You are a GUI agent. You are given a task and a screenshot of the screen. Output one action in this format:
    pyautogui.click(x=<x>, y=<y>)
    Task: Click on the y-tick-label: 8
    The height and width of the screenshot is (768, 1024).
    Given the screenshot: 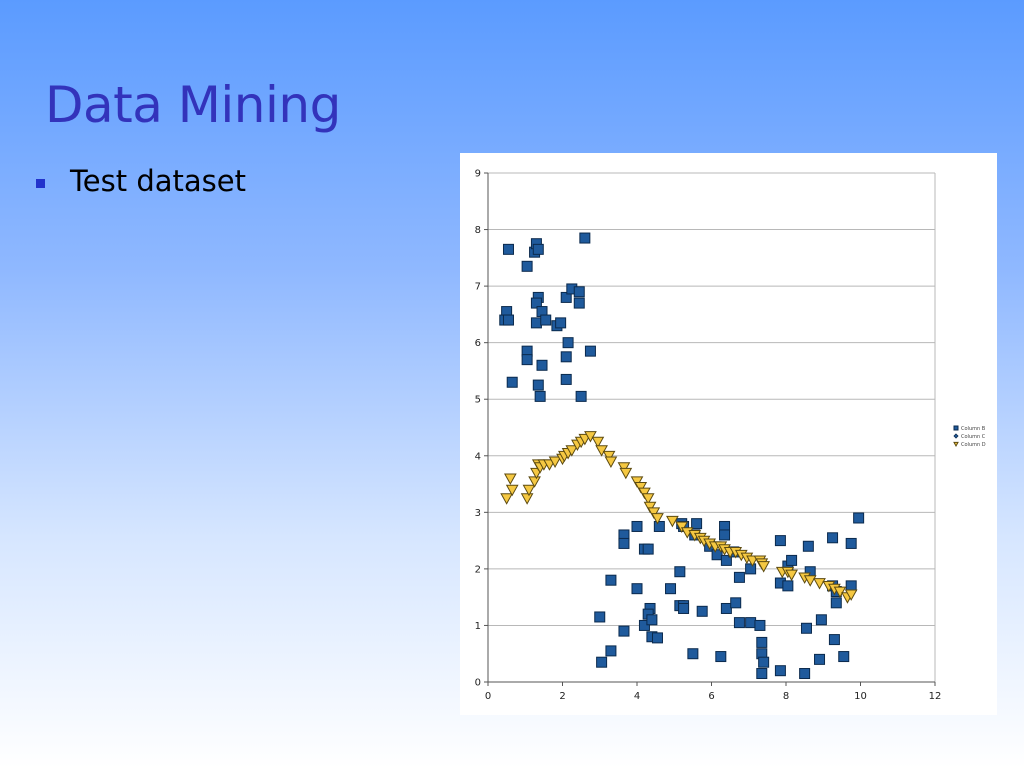 What is the action you would take?
    pyautogui.click(x=478, y=230)
    